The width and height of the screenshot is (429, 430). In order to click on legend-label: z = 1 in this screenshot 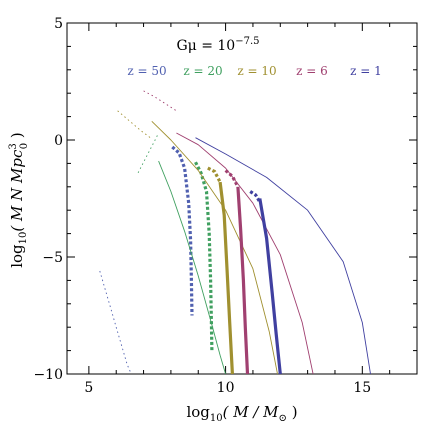, I will do `click(366, 71)`.